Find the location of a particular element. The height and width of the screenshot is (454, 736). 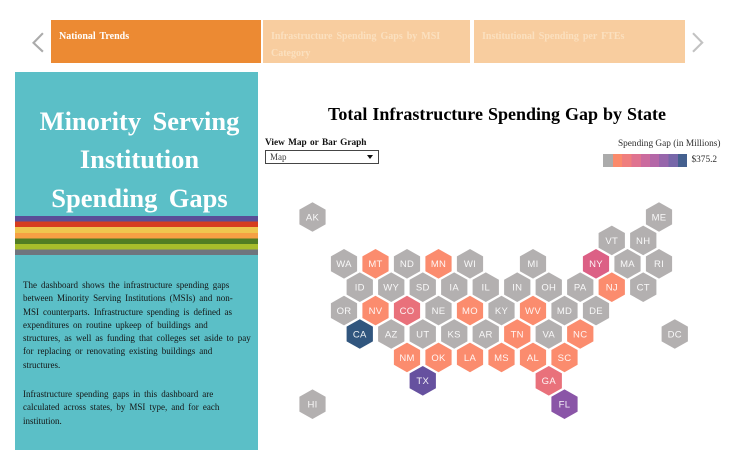

svg-text: ID is located at coordinates (360, 288).